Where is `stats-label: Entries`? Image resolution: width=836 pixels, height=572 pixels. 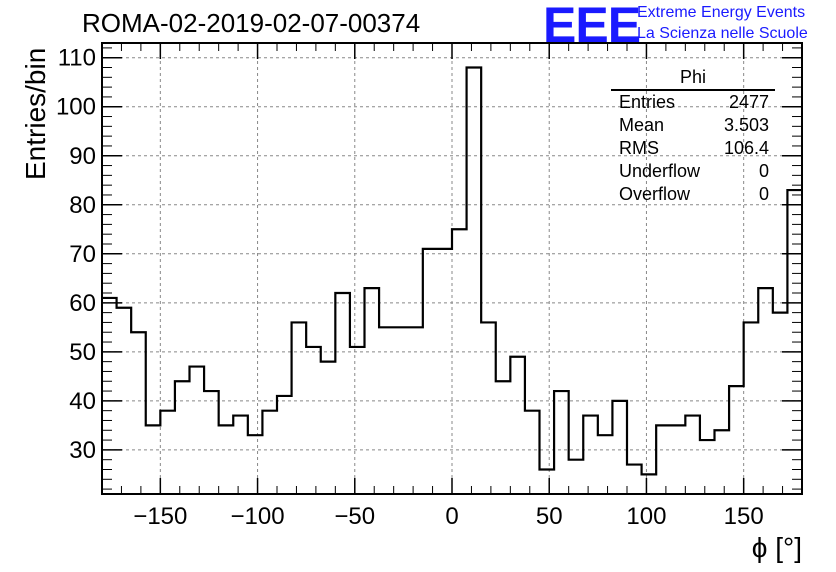 stats-label: Entries is located at coordinates (647, 102).